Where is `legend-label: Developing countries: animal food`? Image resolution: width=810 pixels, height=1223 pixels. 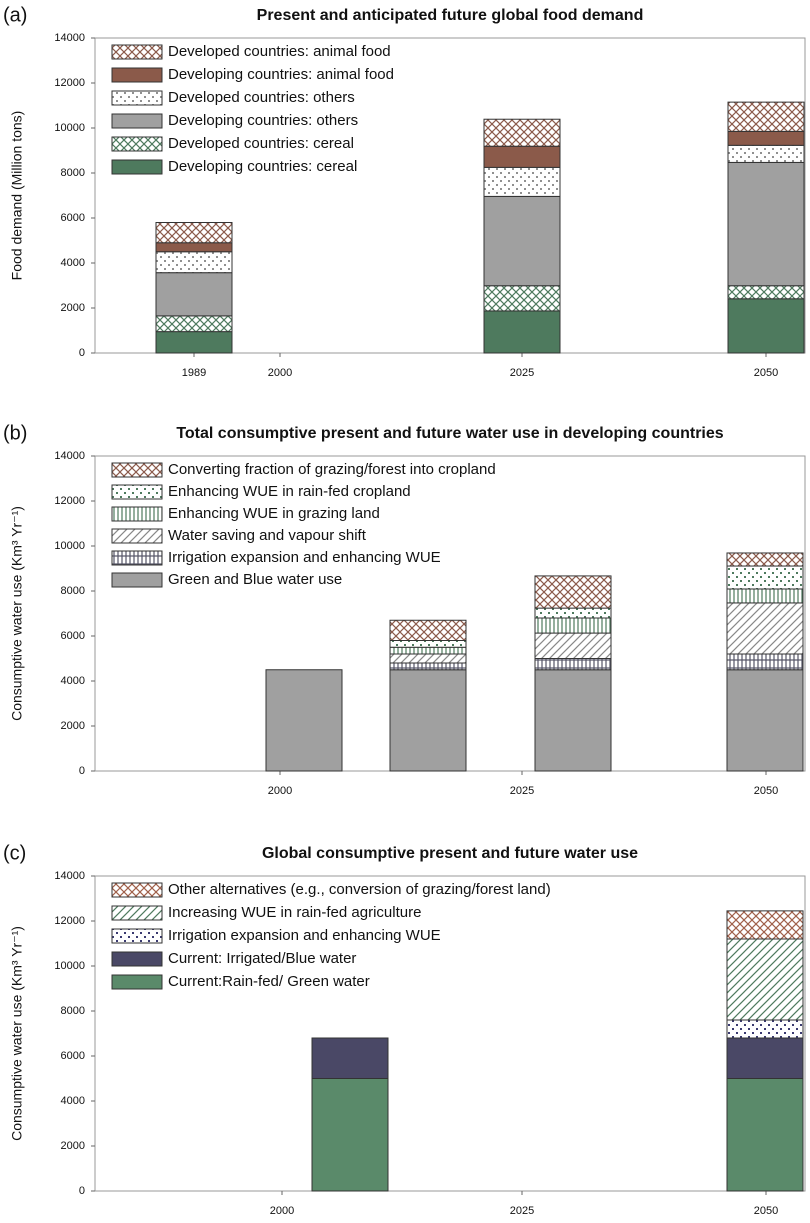 legend-label: Developing countries: animal food is located at coordinates (281, 74).